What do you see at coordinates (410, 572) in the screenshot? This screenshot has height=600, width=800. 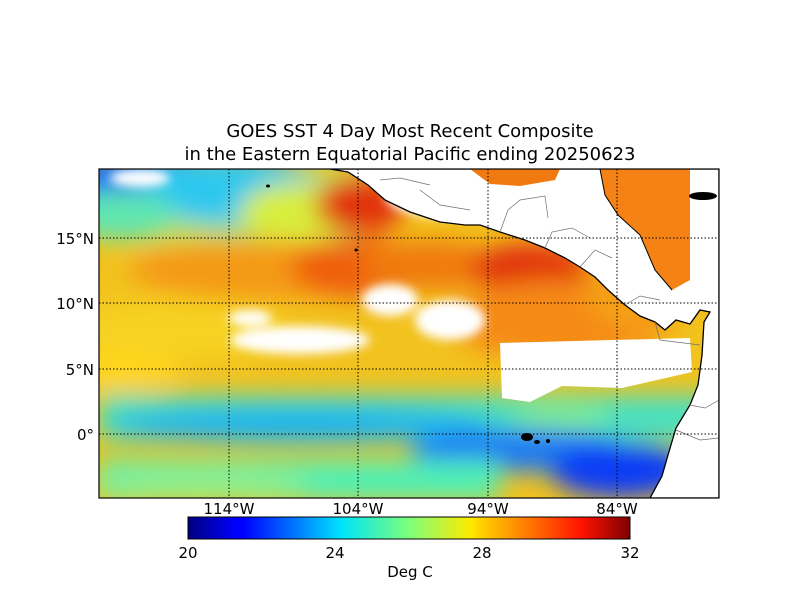 I see `colorbar-label: Deg C` at bounding box center [410, 572].